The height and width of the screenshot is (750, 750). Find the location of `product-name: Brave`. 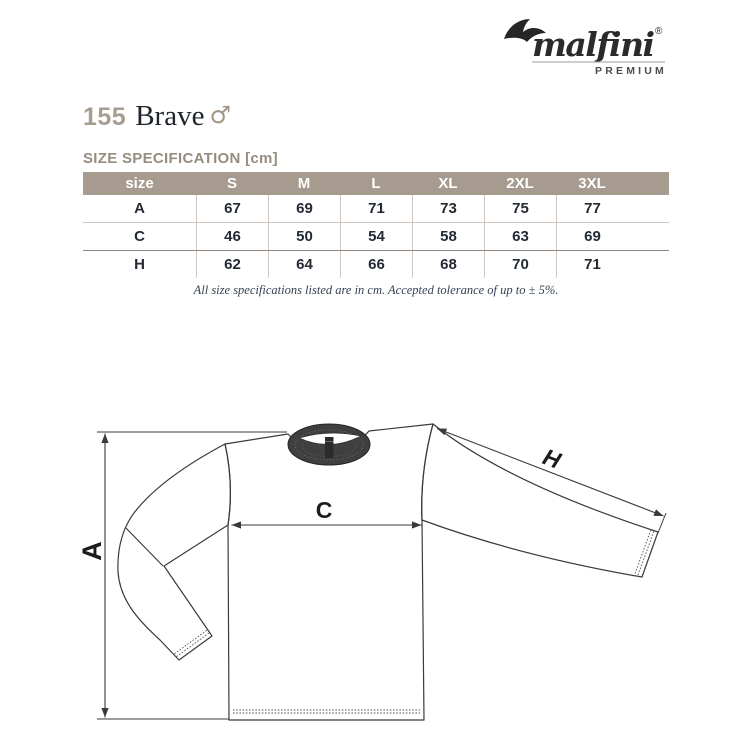

product-name: Brave is located at coordinates (170, 116).